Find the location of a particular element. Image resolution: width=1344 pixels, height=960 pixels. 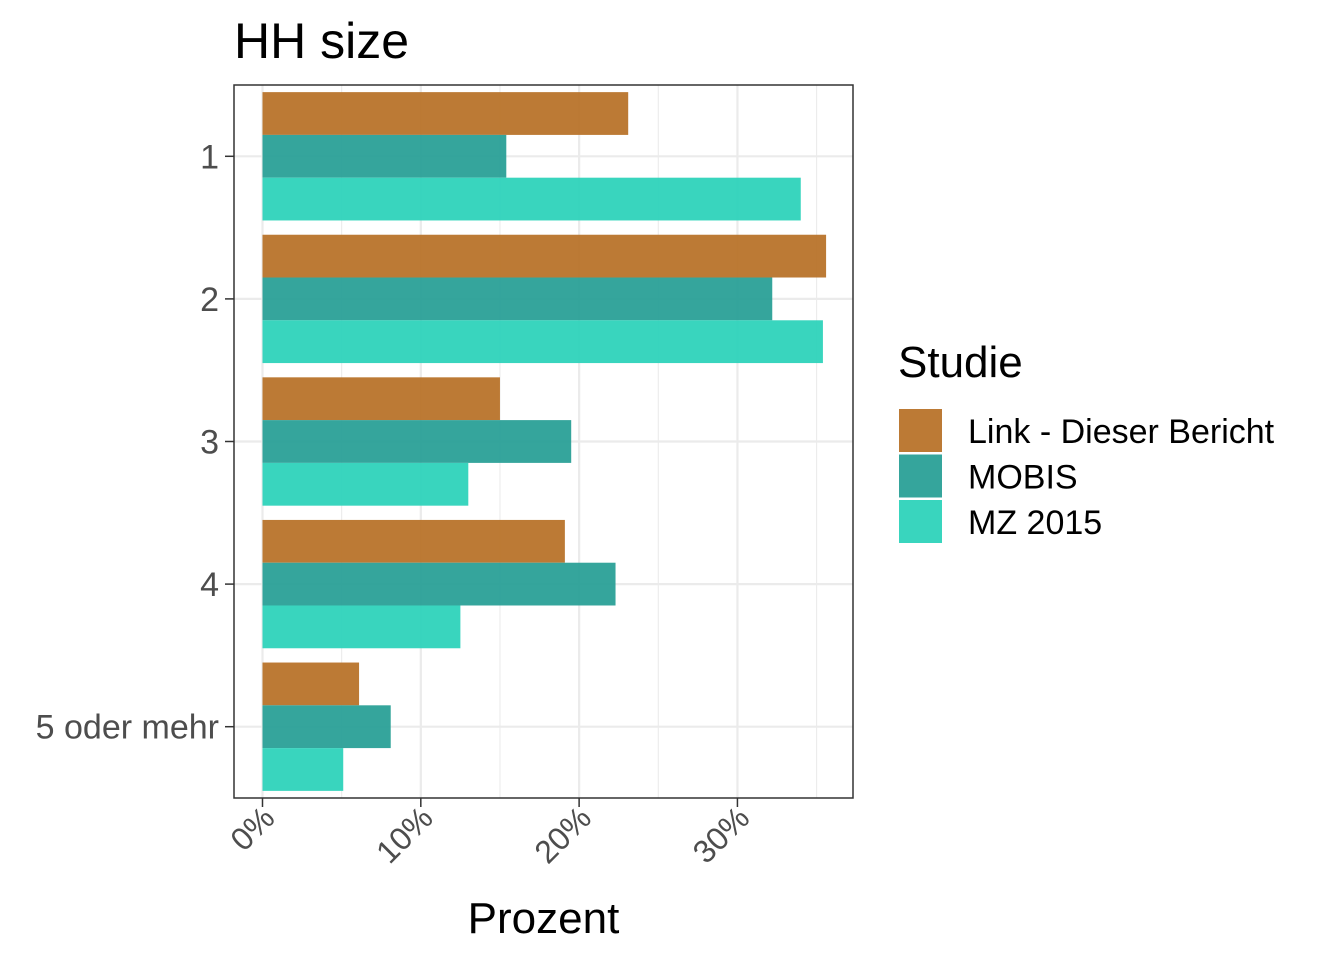

y-axis: 1 2 3 4 5 oder mehr is located at coordinates (135, 442).